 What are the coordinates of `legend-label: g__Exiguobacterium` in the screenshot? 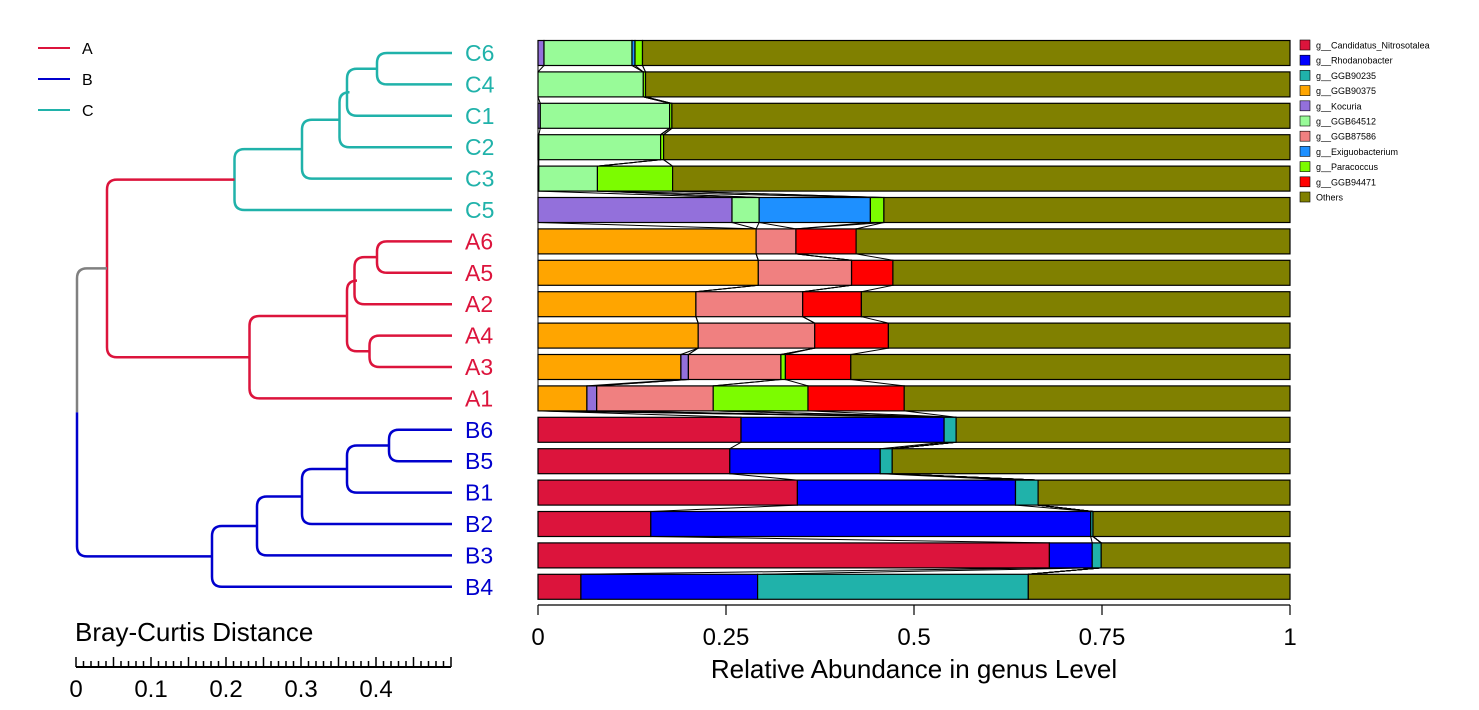 It's located at (1357, 152).